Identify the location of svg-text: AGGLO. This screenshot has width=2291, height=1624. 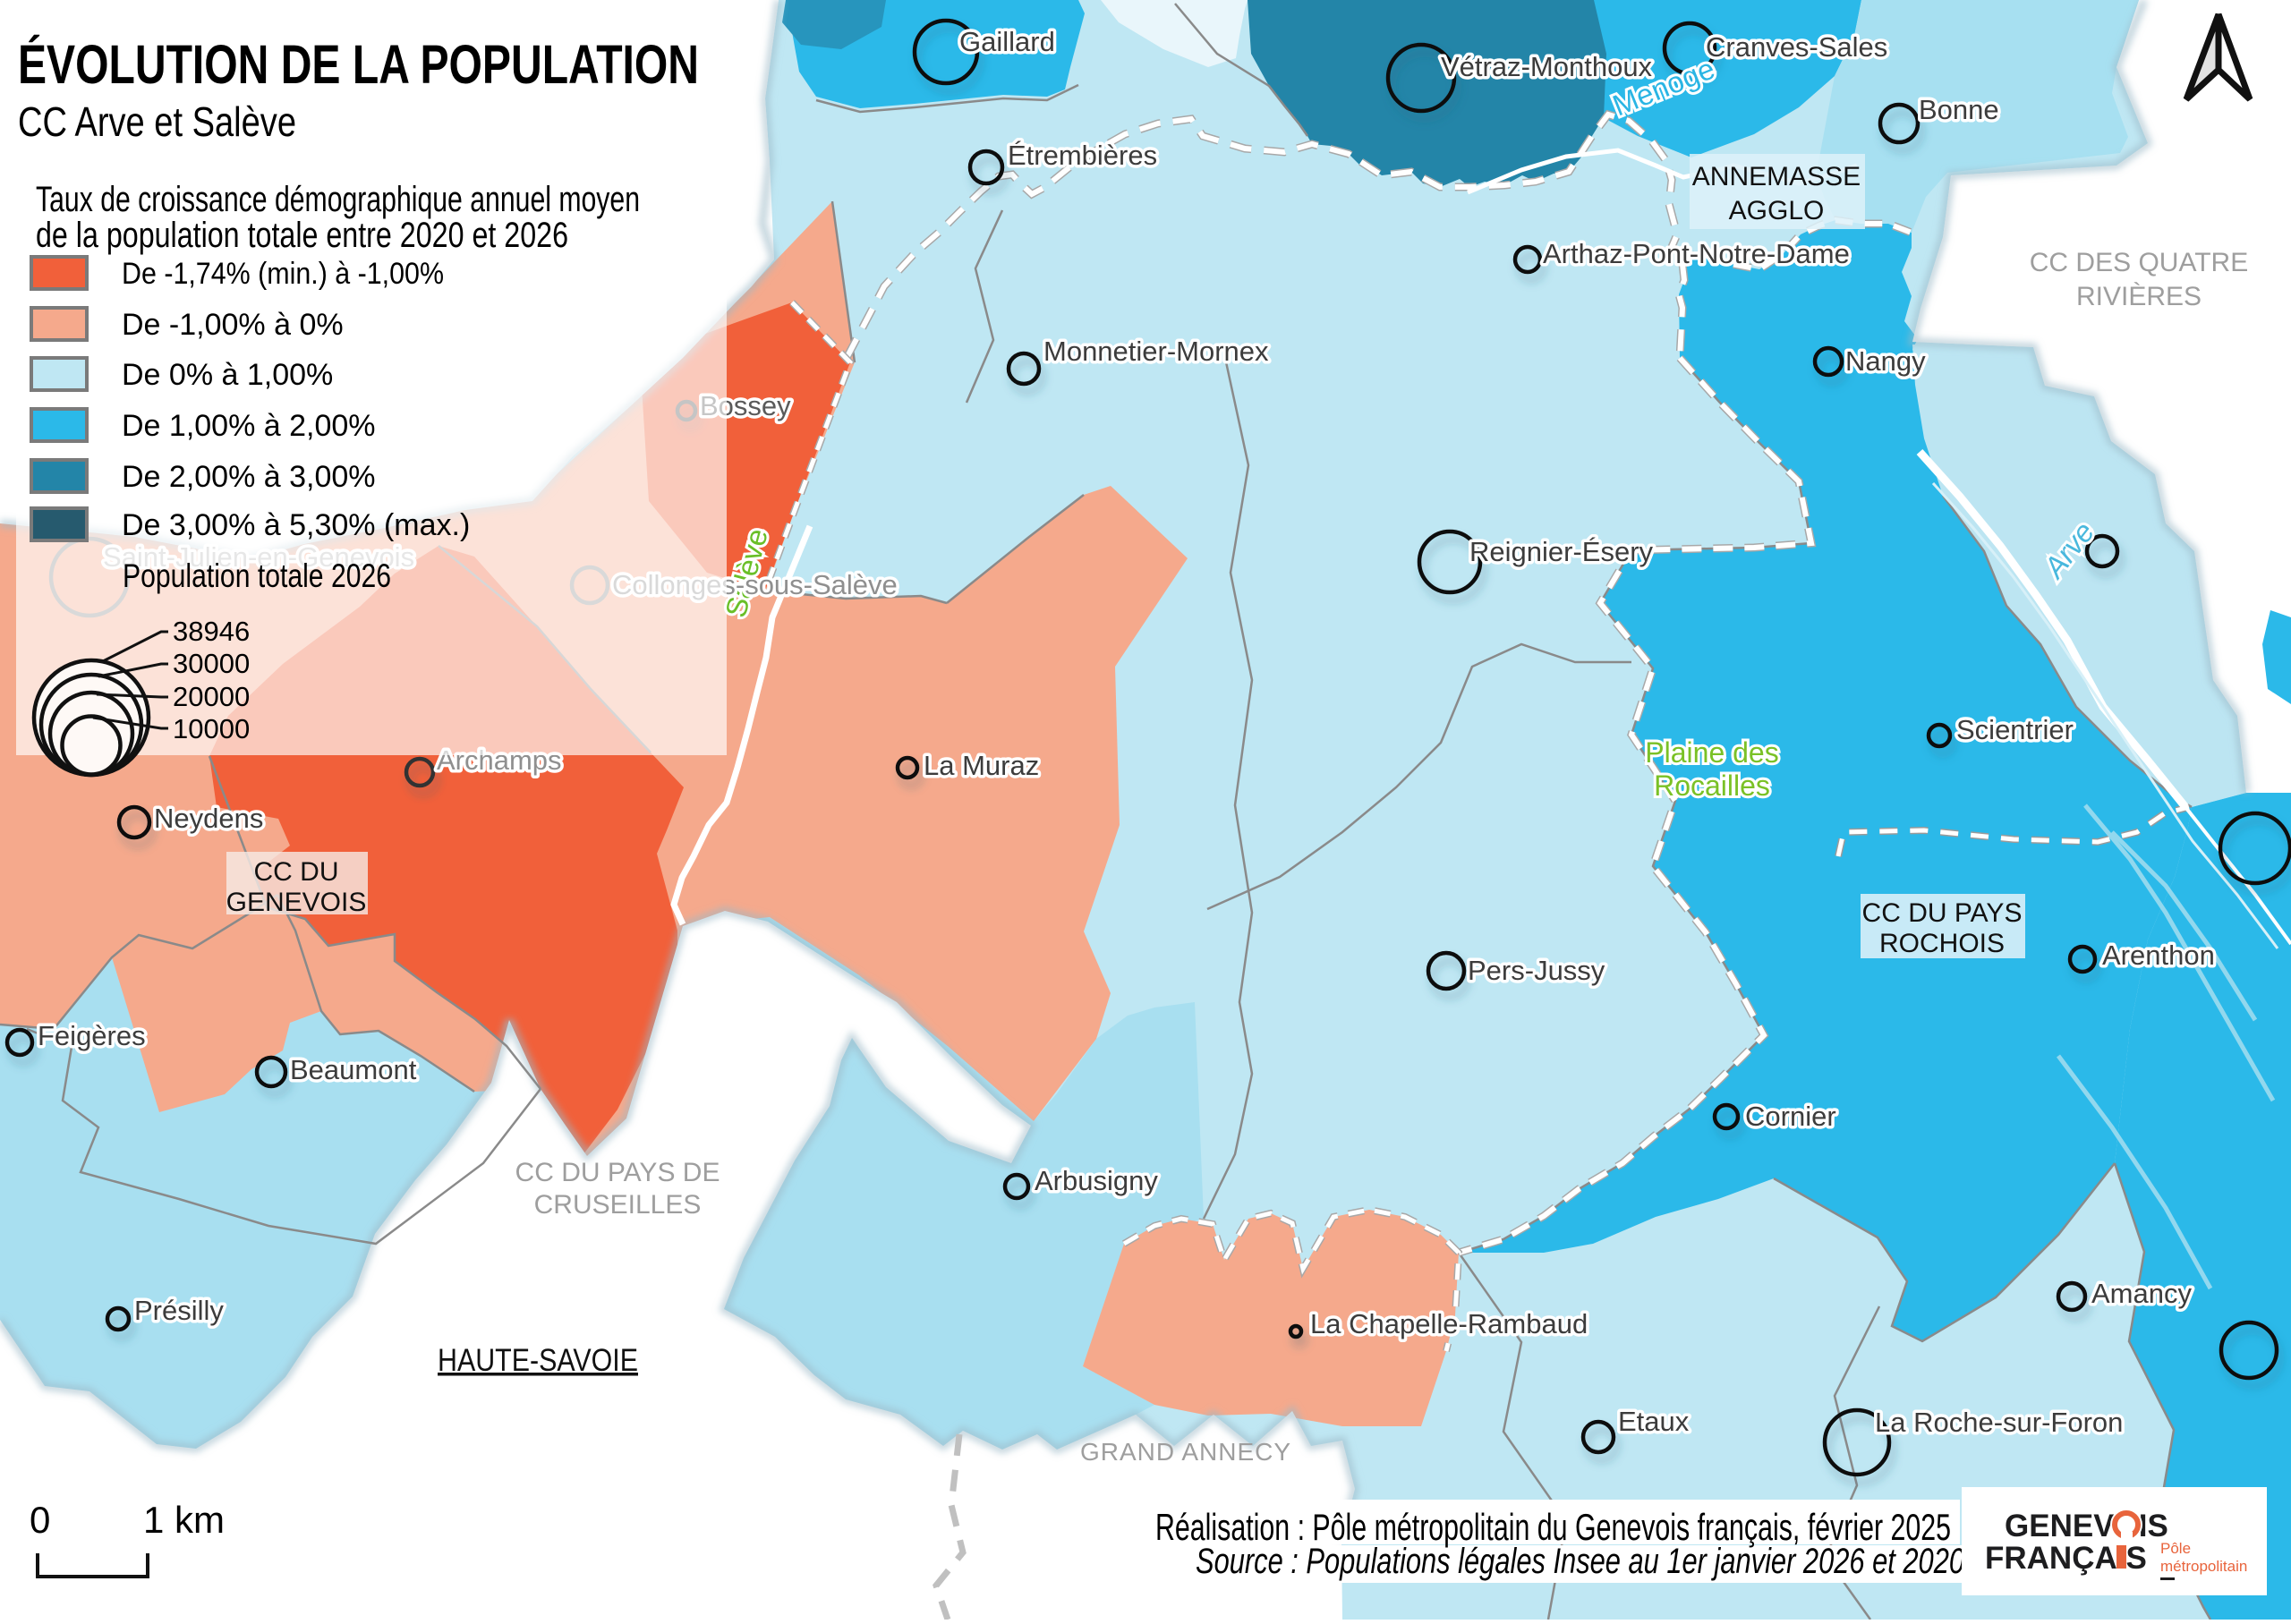
(1777, 210).